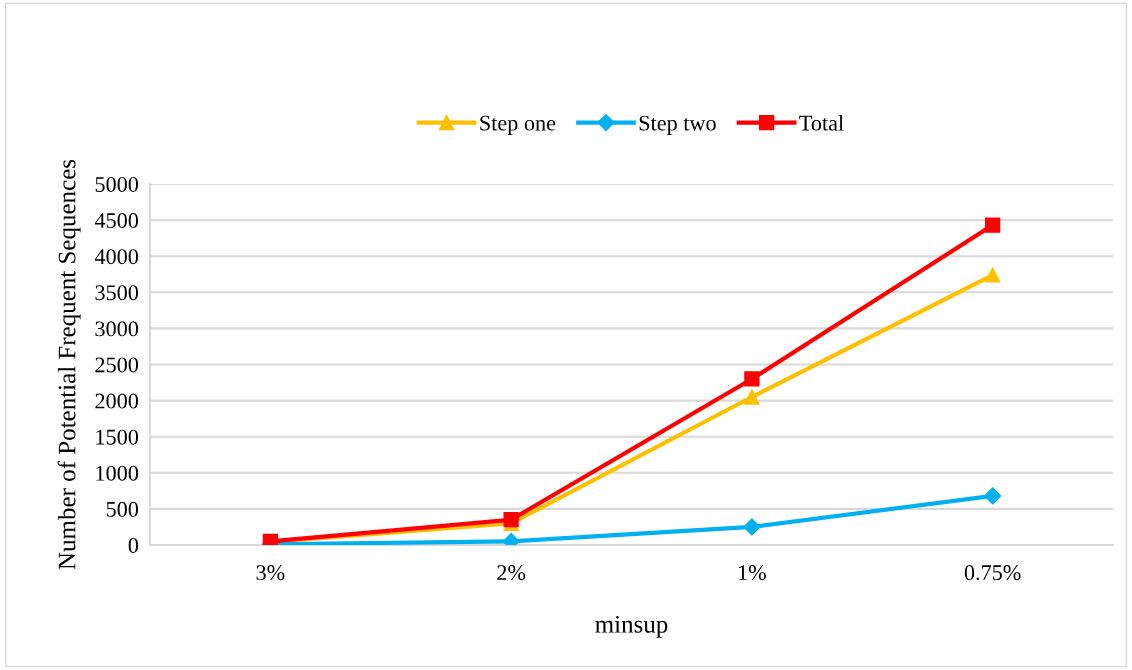 The image size is (1132, 670). I want to click on legend-label: Total, so click(821, 122).